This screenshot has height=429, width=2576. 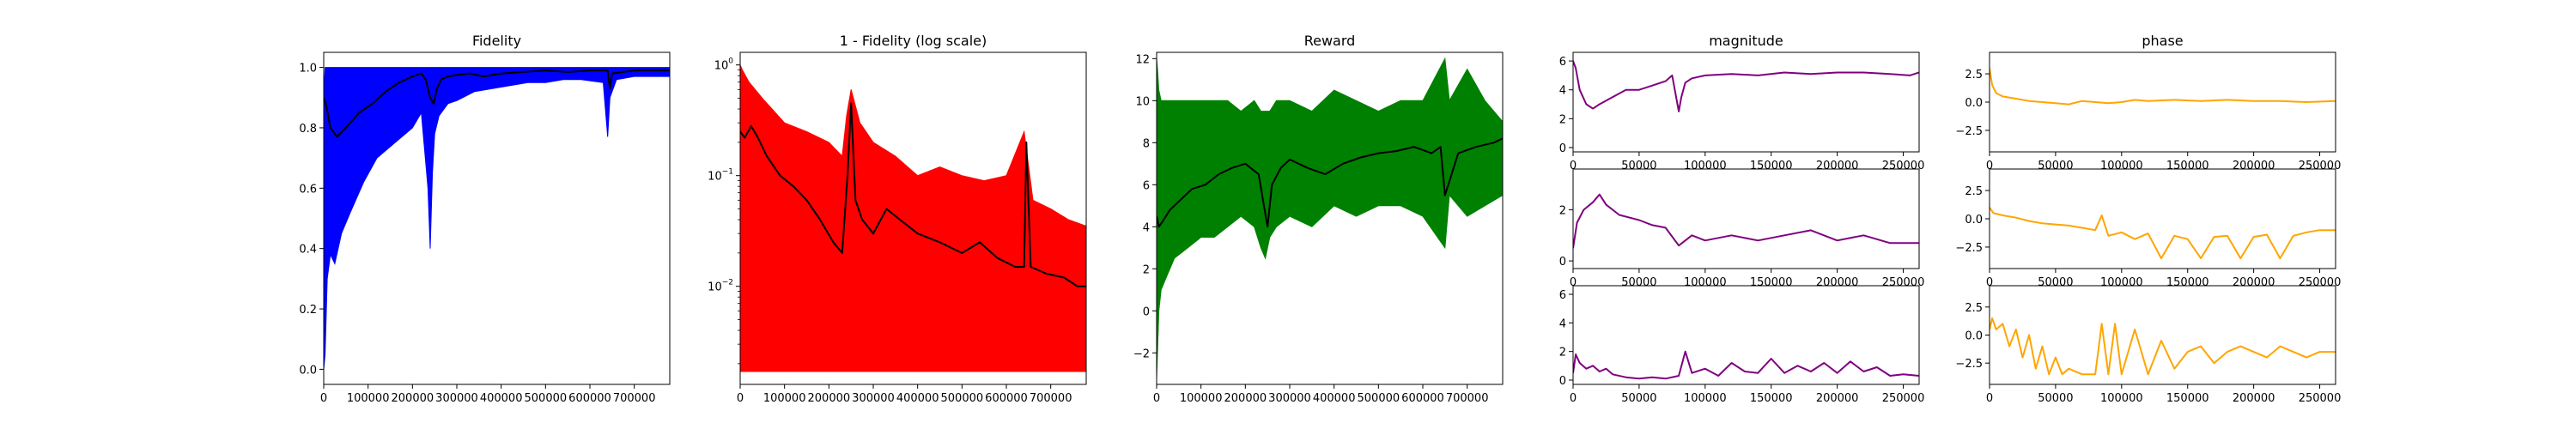 What do you see at coordinates (914, 41) in the screenshot?
I see `subplot-title: 1 - Fidelity (log scale)` at bounding box center [914, 41].